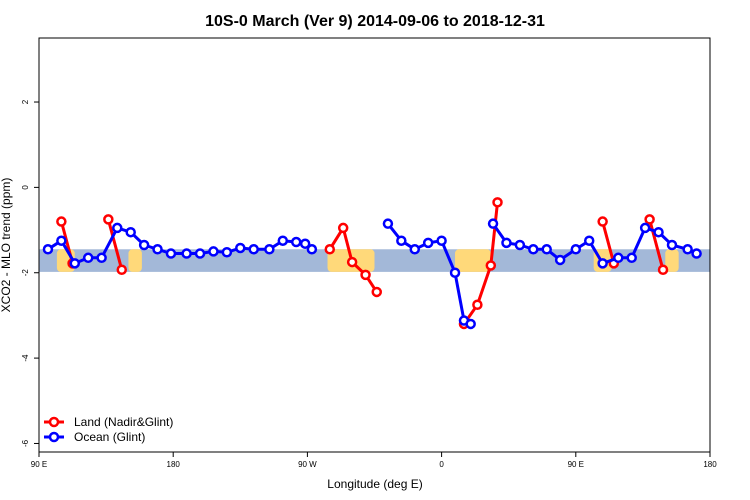  I want to click on legend-label: Land (Nadir&Glint), so click(123, 422).